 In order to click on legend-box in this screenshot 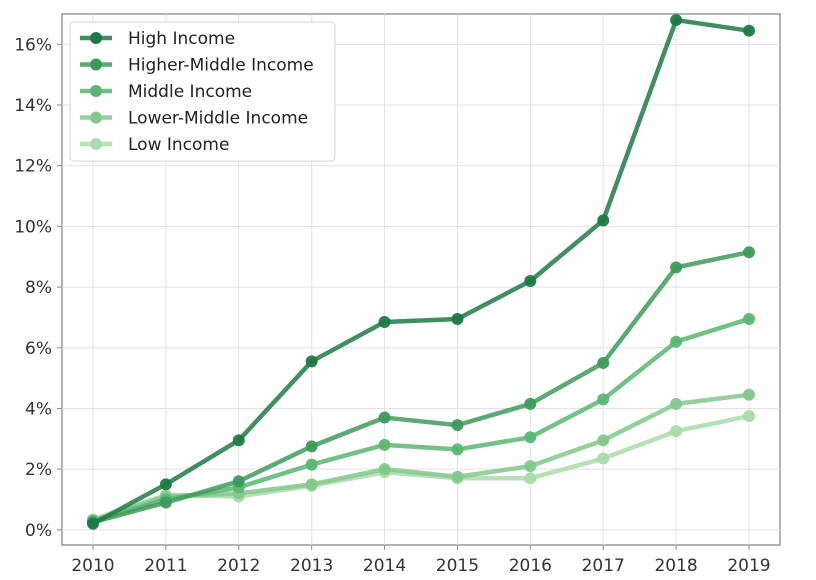, I will do `click(202, 91)`.